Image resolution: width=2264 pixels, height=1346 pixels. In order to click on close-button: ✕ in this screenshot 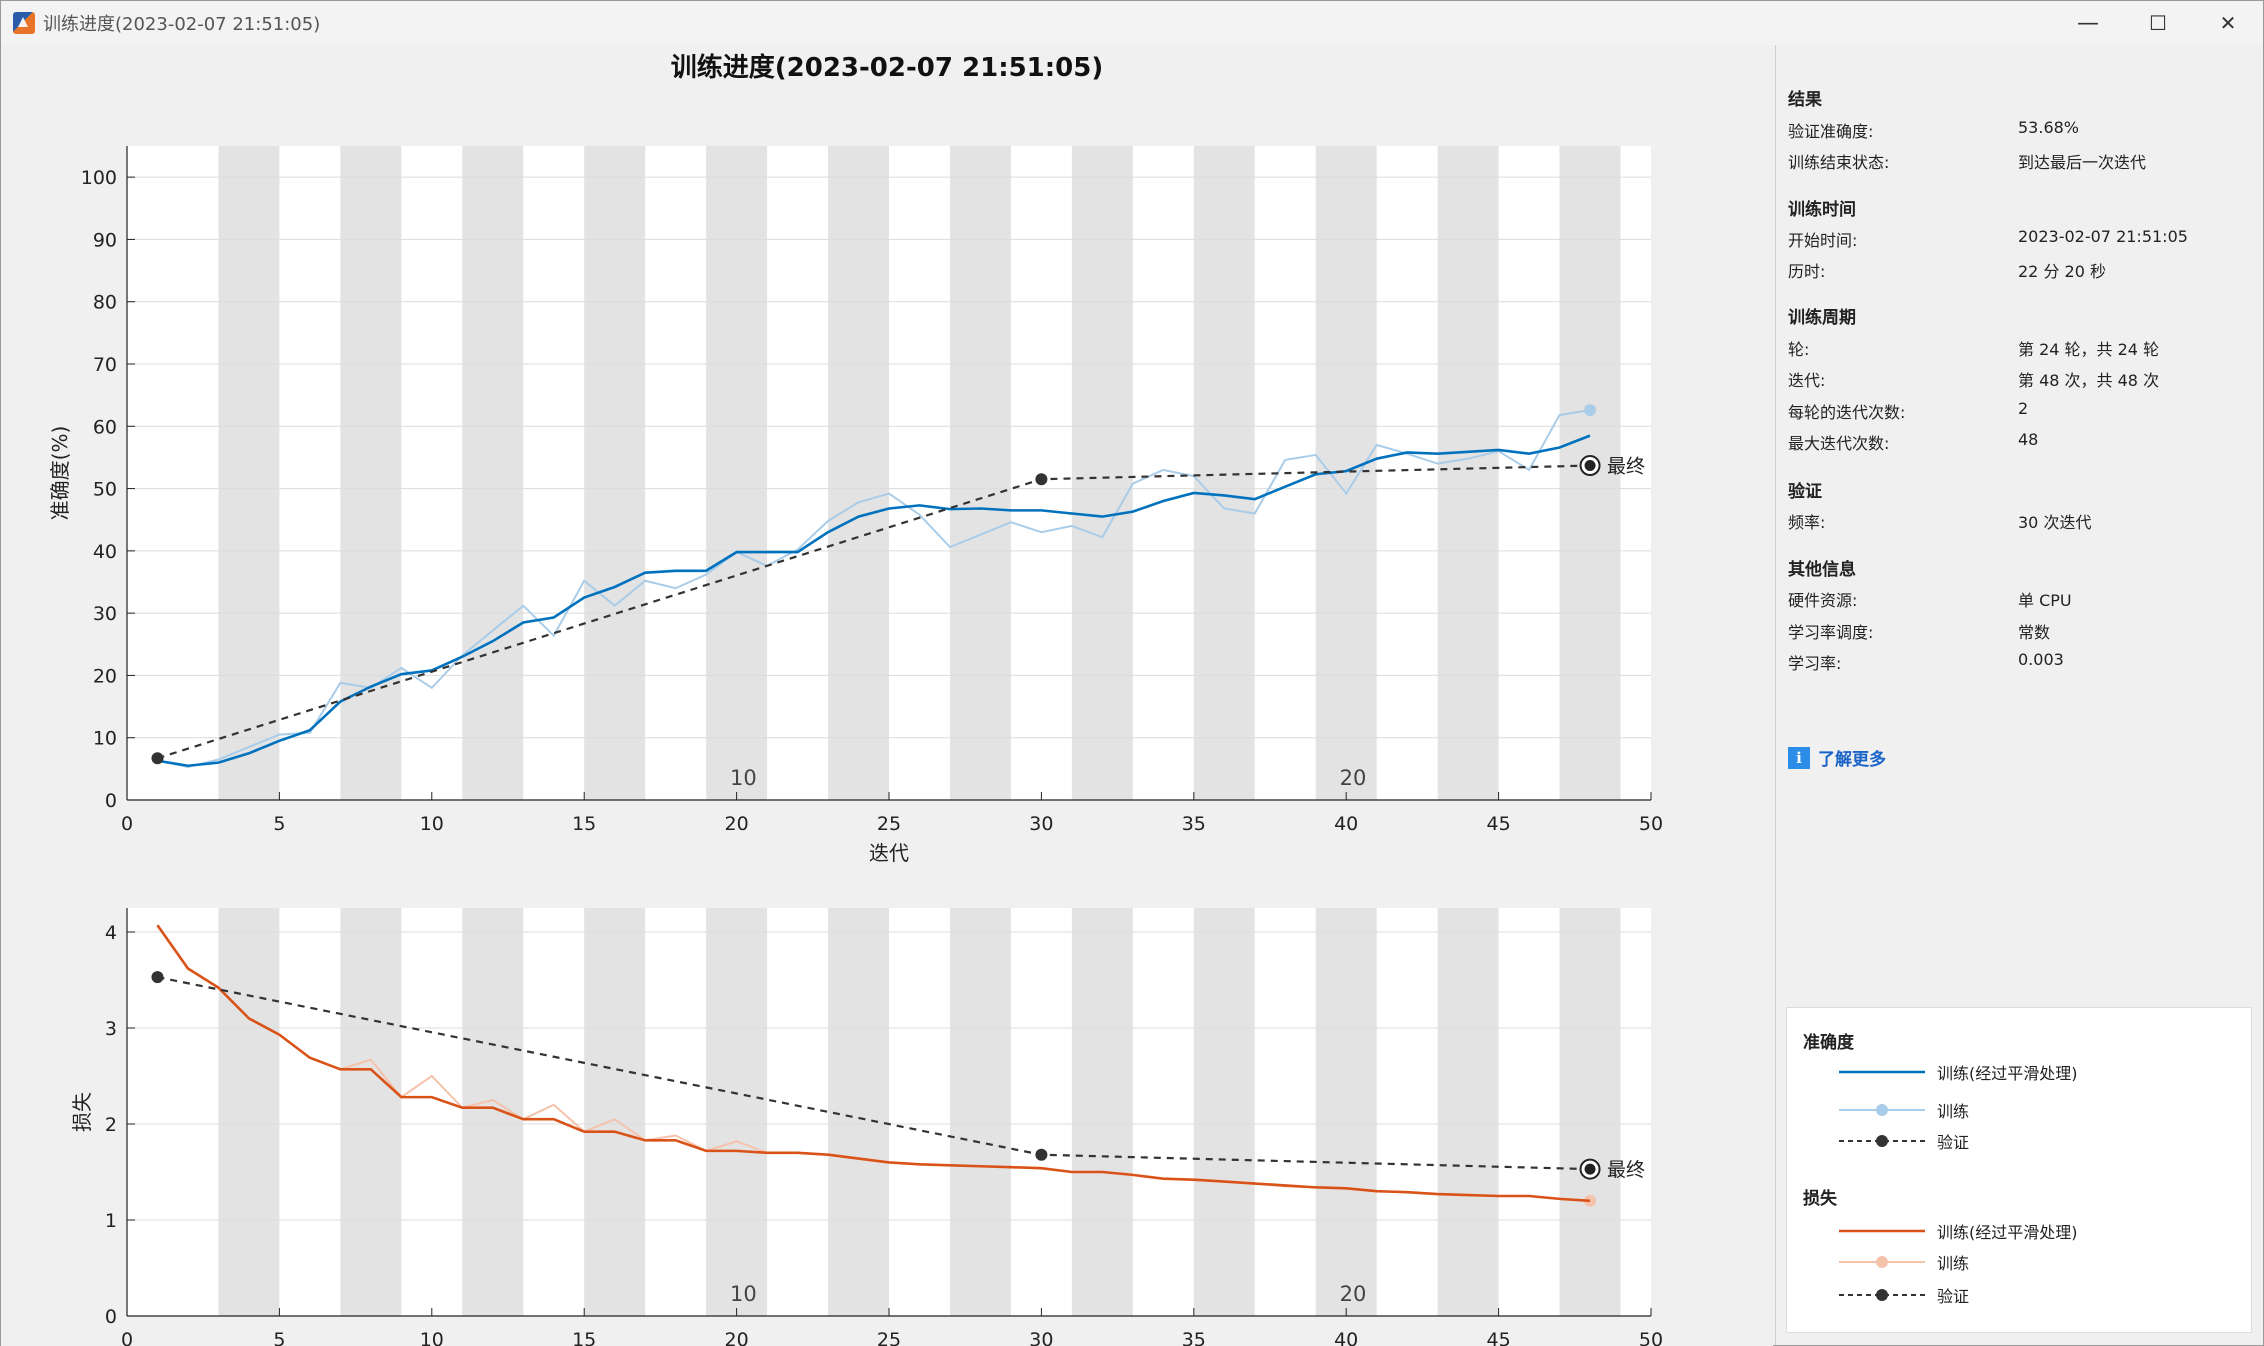, I will do `click(2228, 23)`.